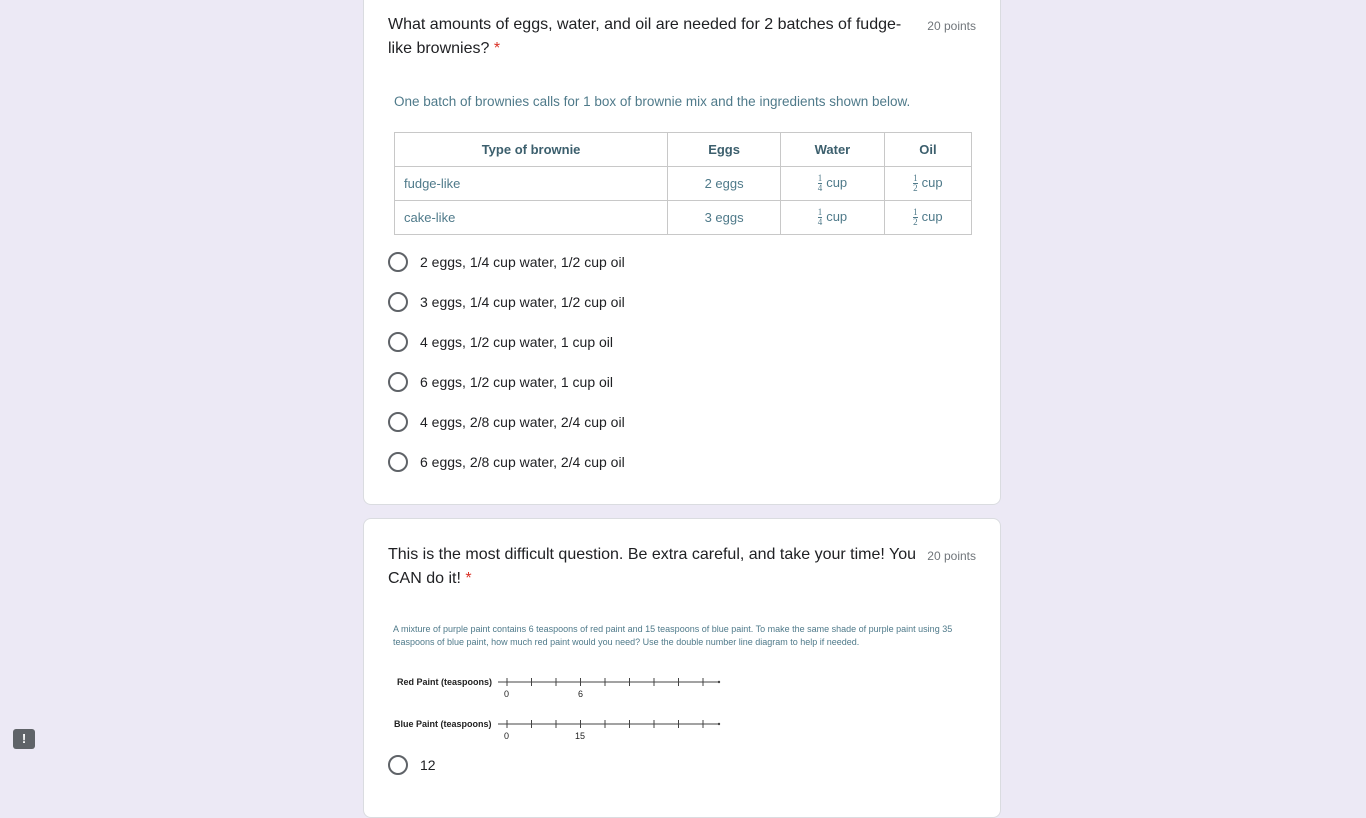 Image resolution: width=1366 pixels, height=818 pixels. Describe the element at coordinates (522, 422) in the screenshot. I see `option-label: 4 eggs, 2/8 cup water, 2/4 cup oil` at that location.